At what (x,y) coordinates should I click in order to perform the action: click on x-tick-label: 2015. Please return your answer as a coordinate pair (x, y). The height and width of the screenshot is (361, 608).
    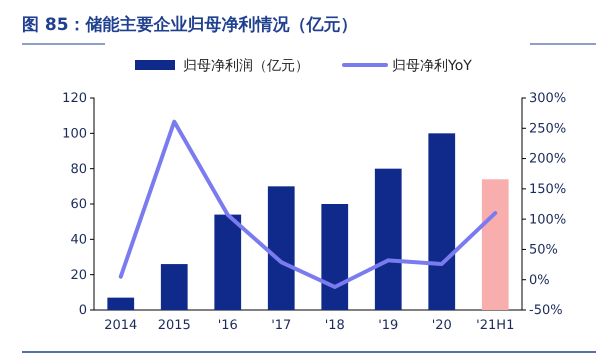
    Looking at the image, I should click on (174, 326).